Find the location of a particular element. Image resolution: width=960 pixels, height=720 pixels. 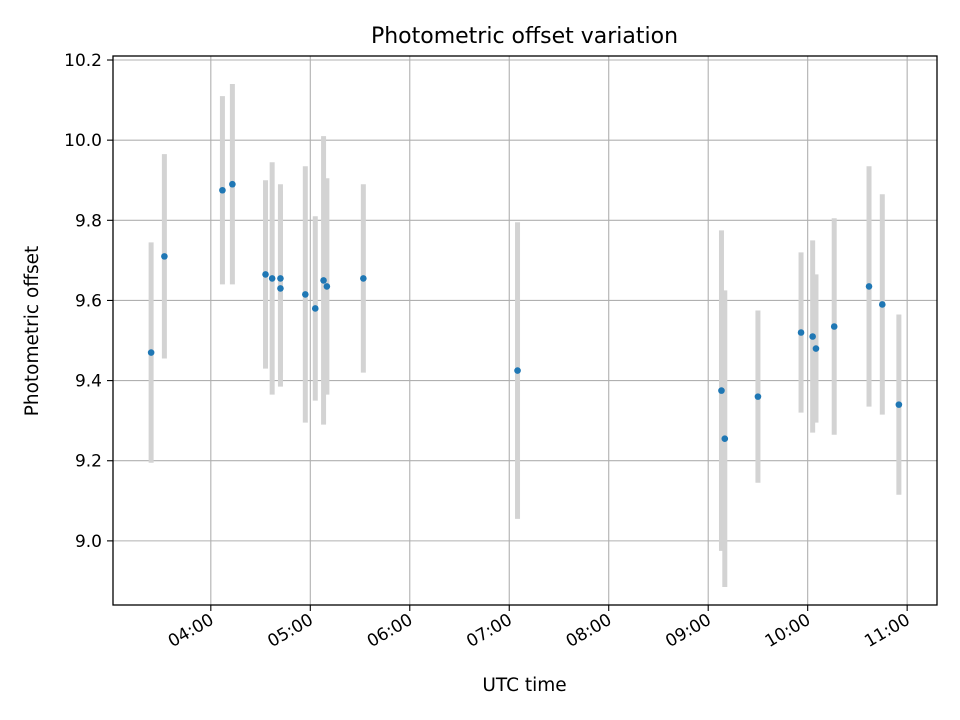

y-tick-label: 9.0 is located at coordinates (88, 542).